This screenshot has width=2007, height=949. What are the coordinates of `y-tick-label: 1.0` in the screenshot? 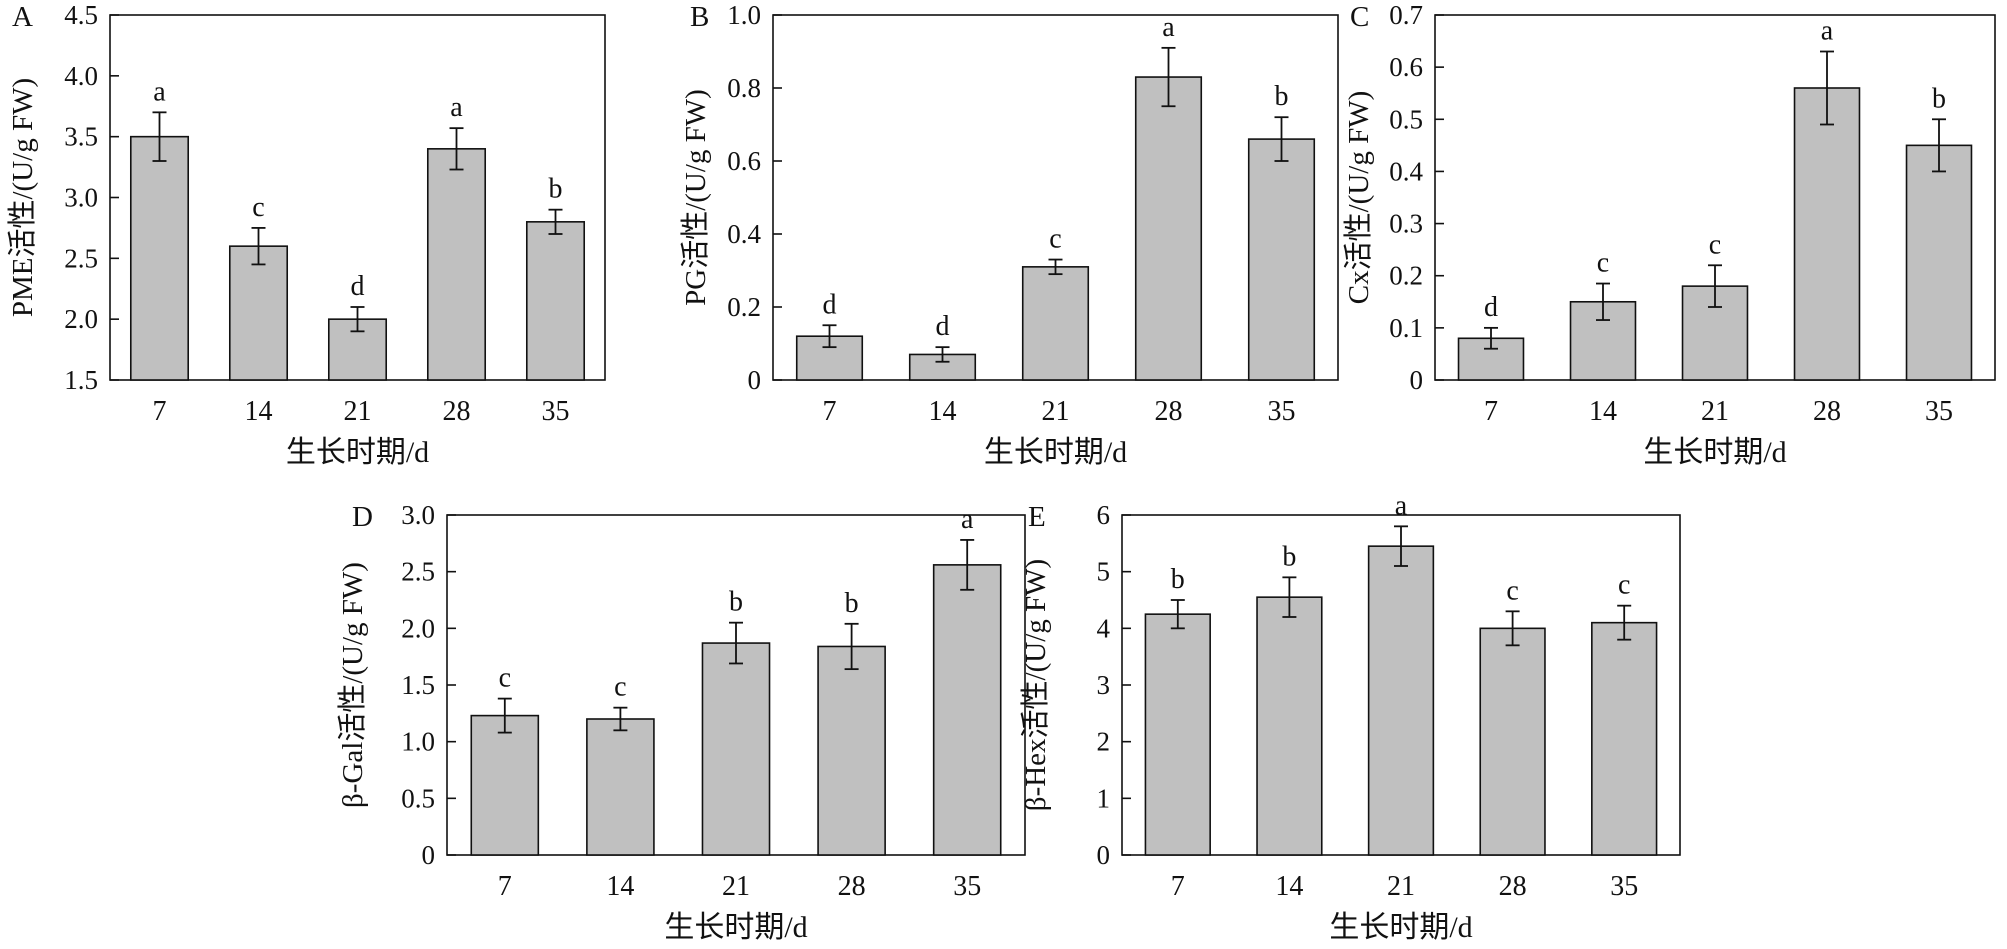 It's located at (418, 742).